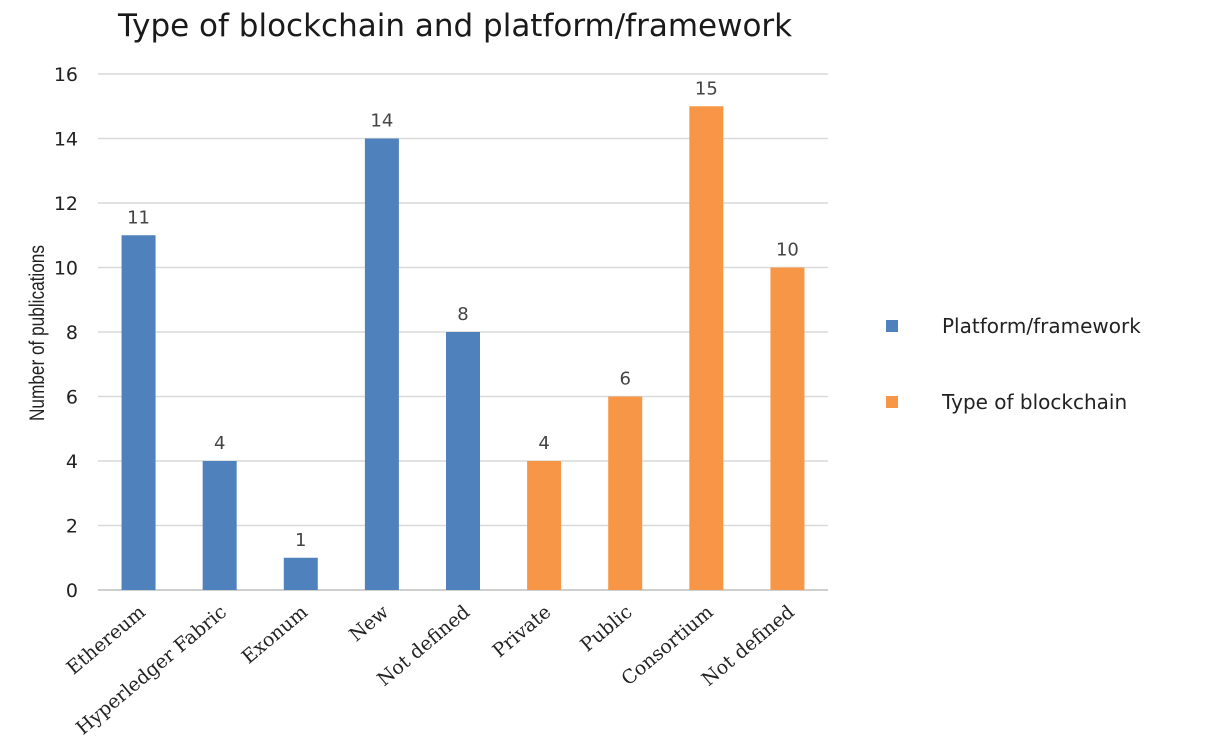 This screenshot has width=1206, height=737. What do you see at coordinates (138, 217) in the screenshot?
I see `data-label: 11` at bounding box center [138, 217].